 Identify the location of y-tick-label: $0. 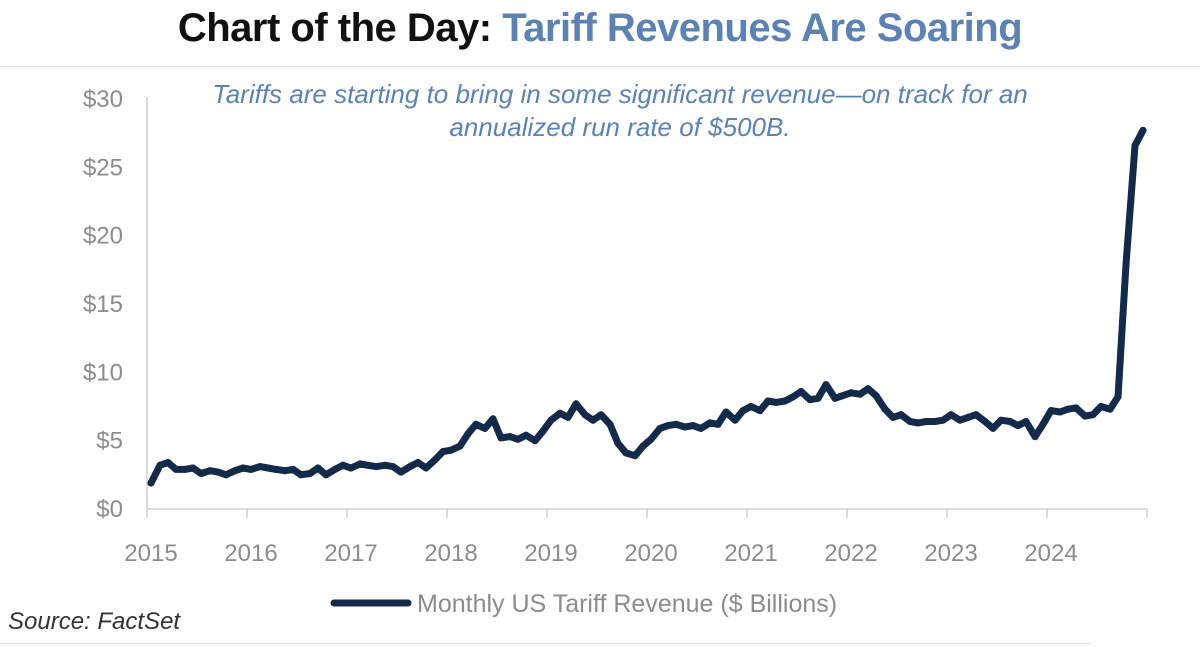
(109, 509).